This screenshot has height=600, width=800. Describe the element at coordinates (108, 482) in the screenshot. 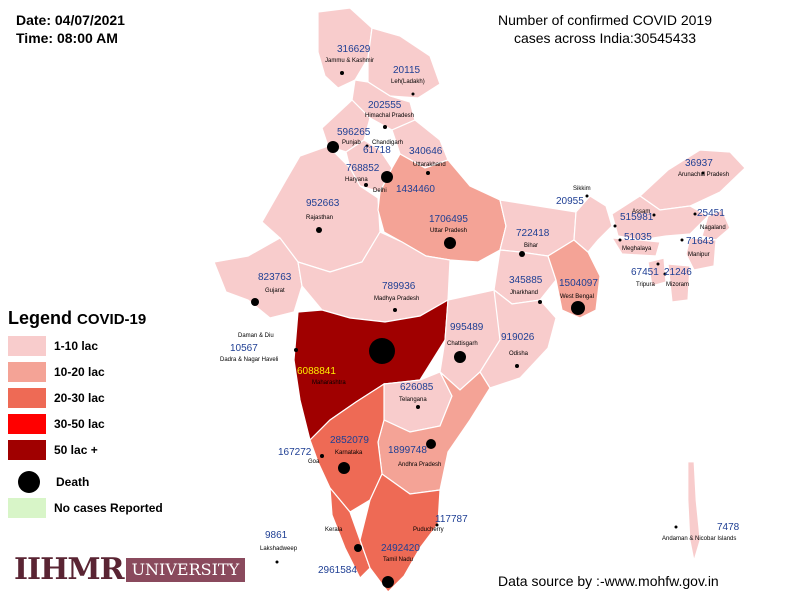

I see `legend-death: Death` at that location.